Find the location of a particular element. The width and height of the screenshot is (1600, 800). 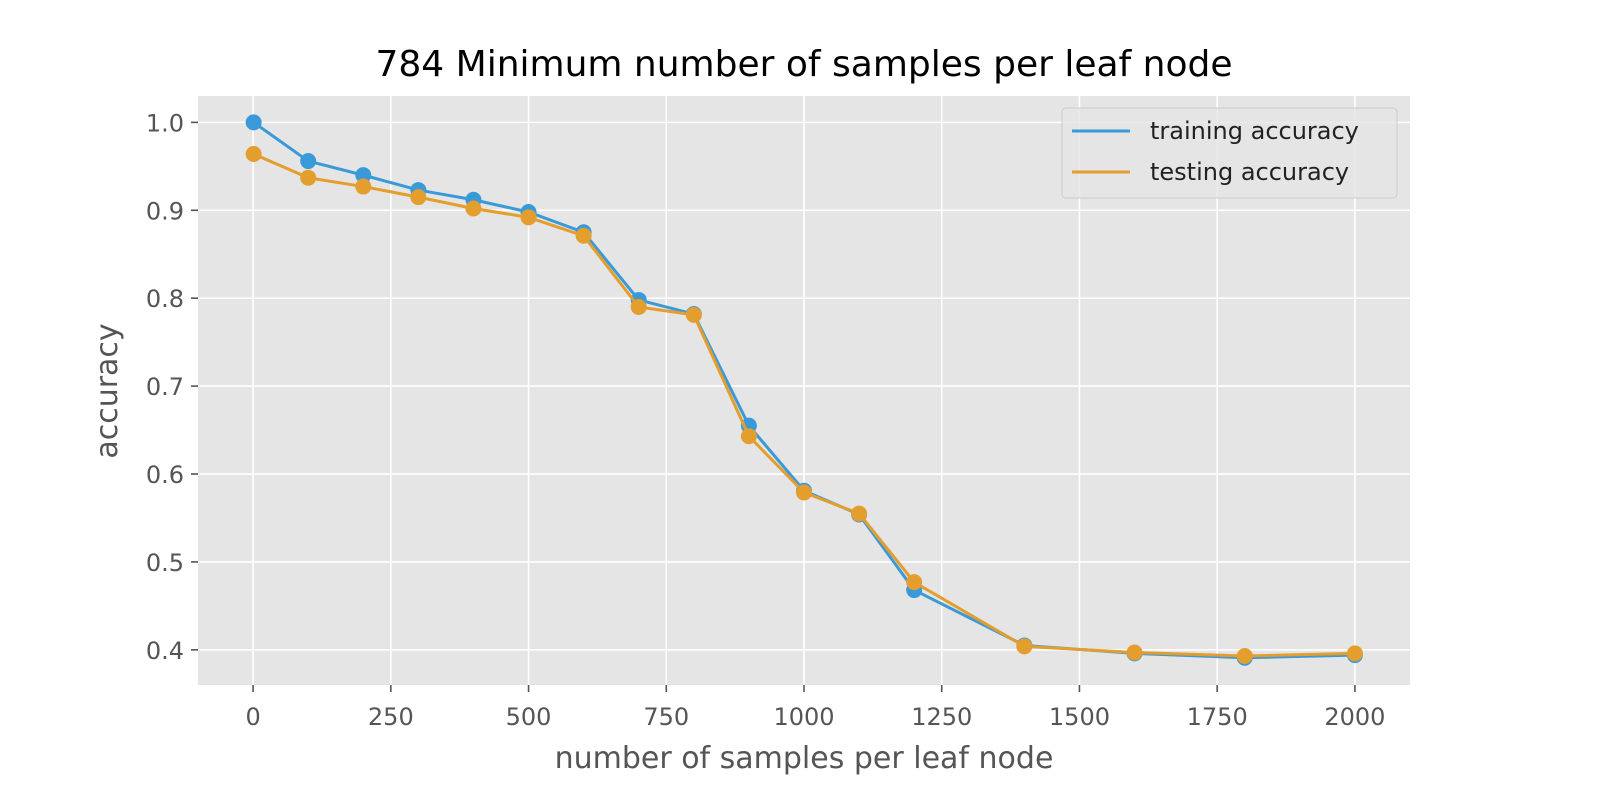

x-tick-label: 750 is located at coordinates (666, 717).